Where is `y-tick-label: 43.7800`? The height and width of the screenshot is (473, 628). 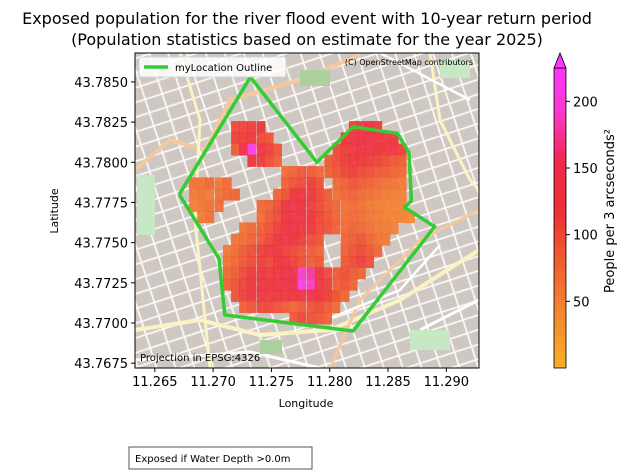
y-tick-label: 43.7800 is located at coordinates (101, 163).